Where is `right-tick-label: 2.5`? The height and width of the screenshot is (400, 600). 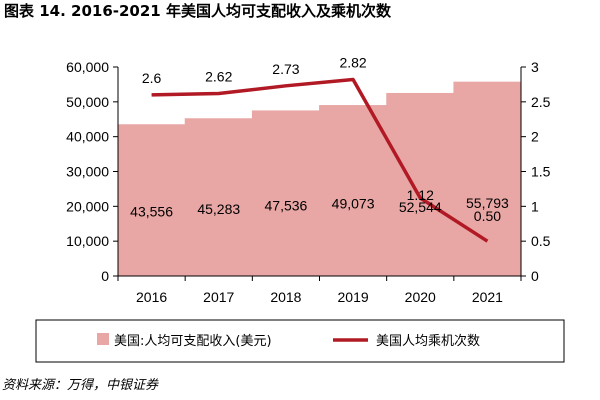
right-tick-label: 2.5 is located at coordinates (541, 102).